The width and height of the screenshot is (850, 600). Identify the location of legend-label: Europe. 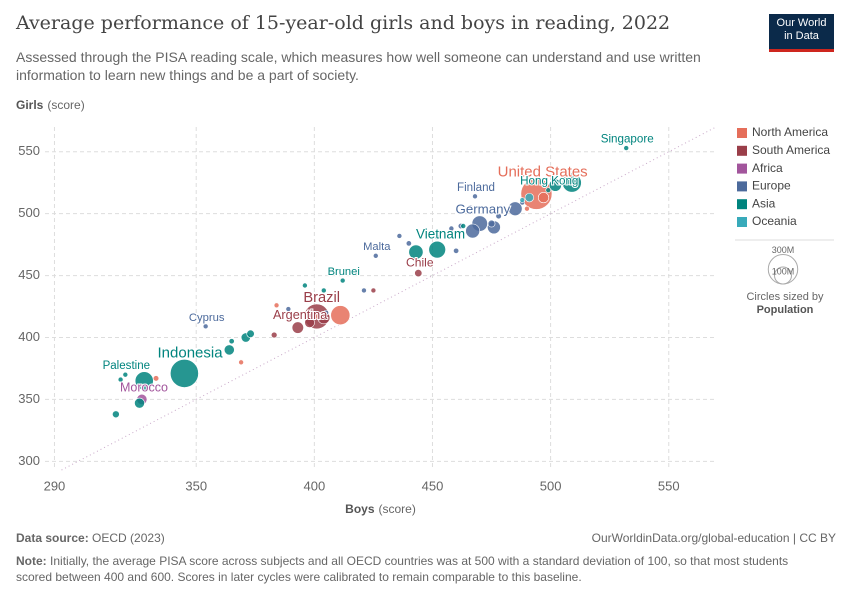
(771, 186).